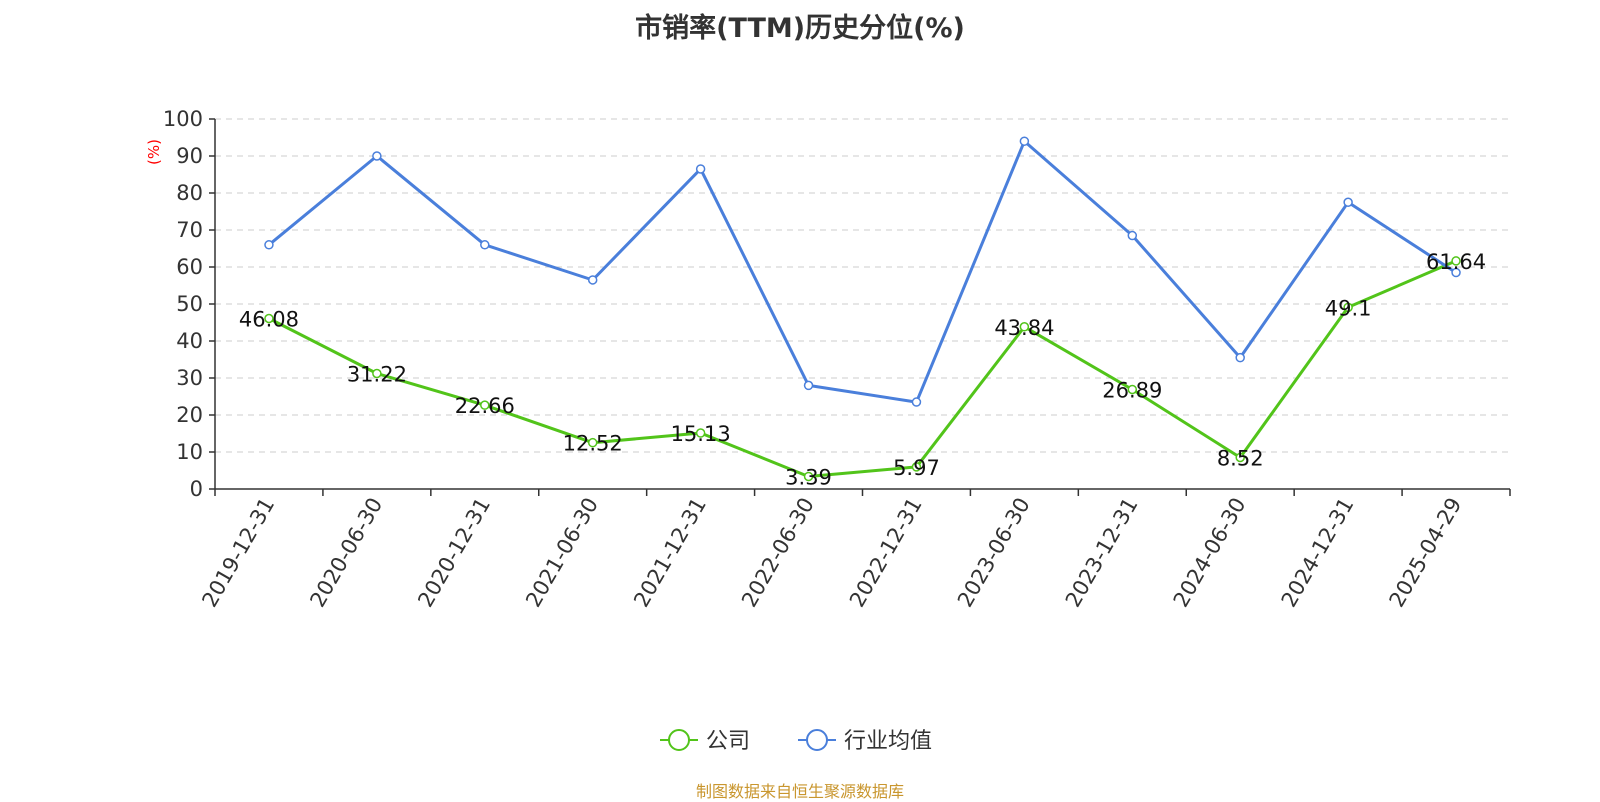  What do you see at coordinates (799, 791) in the screenshot?
I see `source-note: 制图数据来自恒生聚源数据库` at bounding box center [799, 791].